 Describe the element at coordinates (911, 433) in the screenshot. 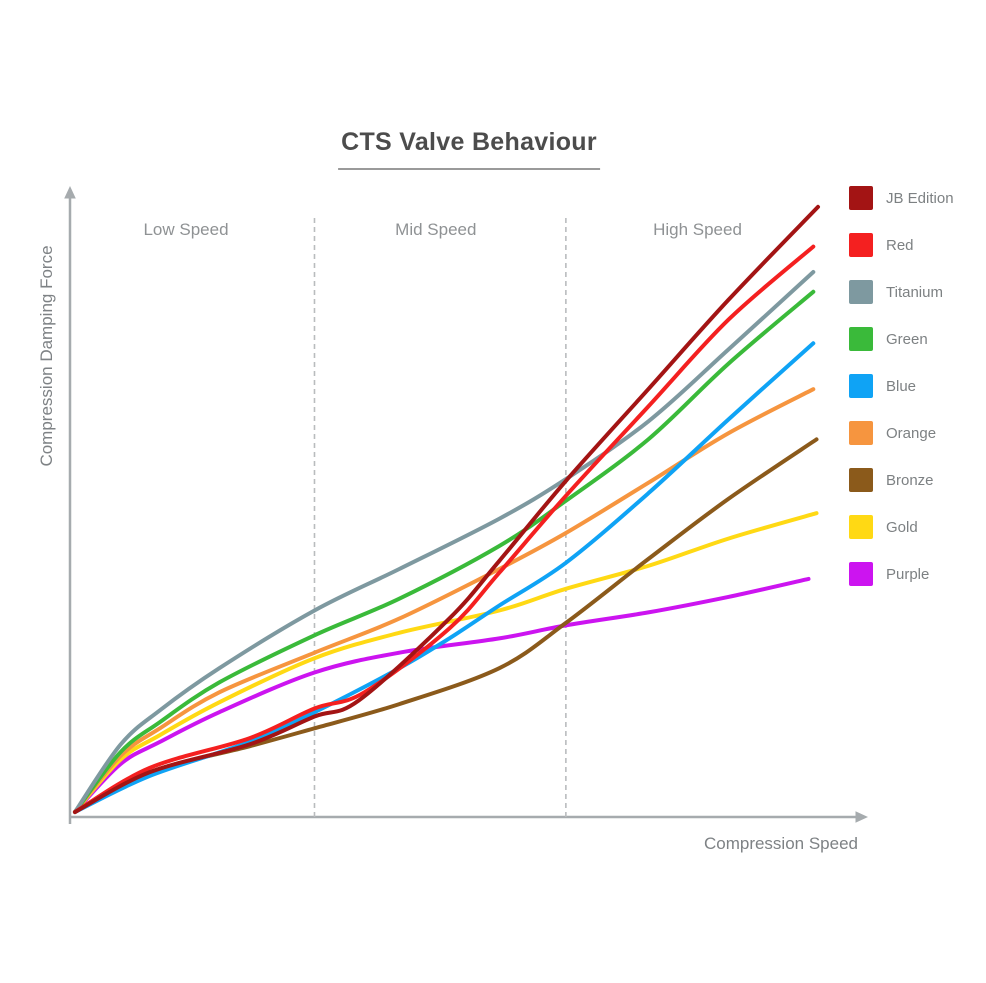

I see `legend-label: Orange` at that location.